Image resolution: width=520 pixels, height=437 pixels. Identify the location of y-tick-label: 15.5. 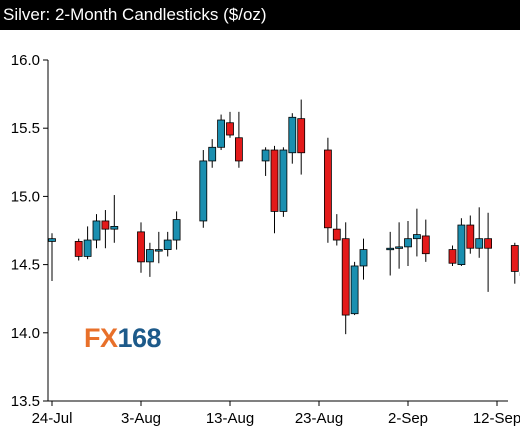
(25, 128).